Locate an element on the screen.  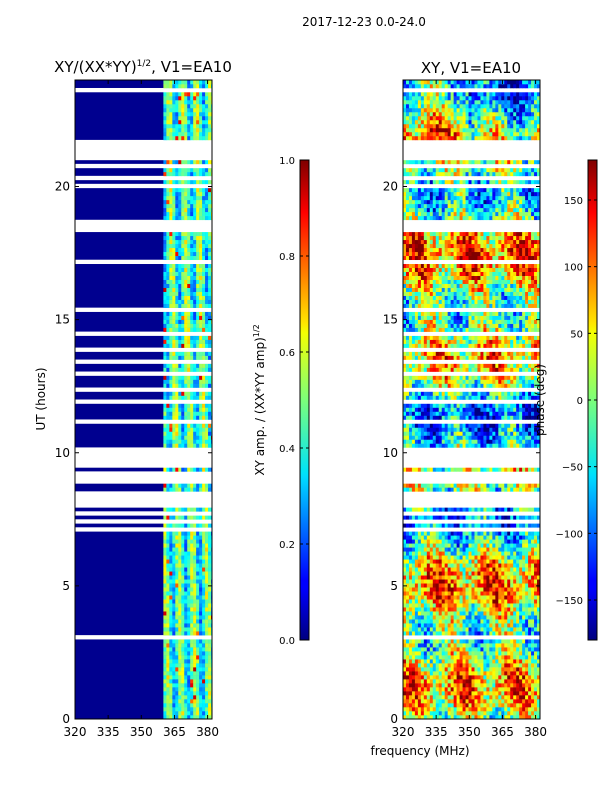
flagged-row is located at coordinates (471, 465).